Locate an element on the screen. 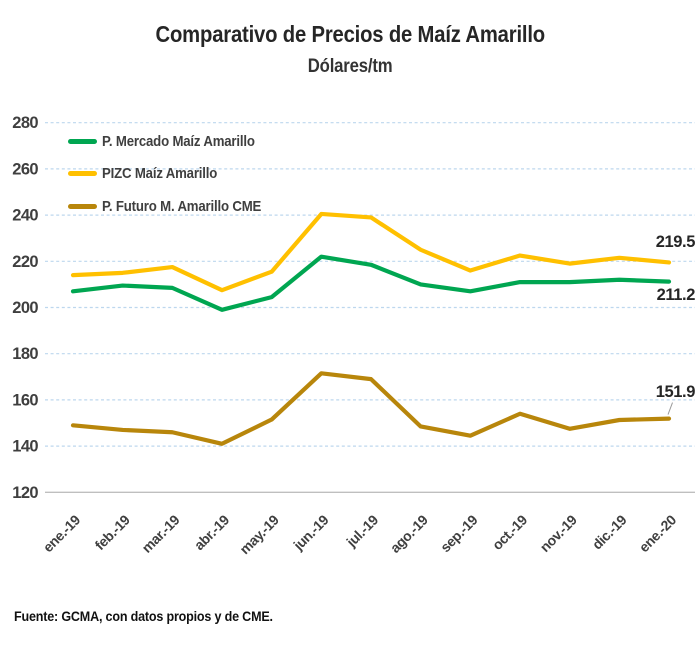 This screenshot has height=670, width=700. x-tick-label-oct.-19: oct.-19 is located at coordinates (510, 532).